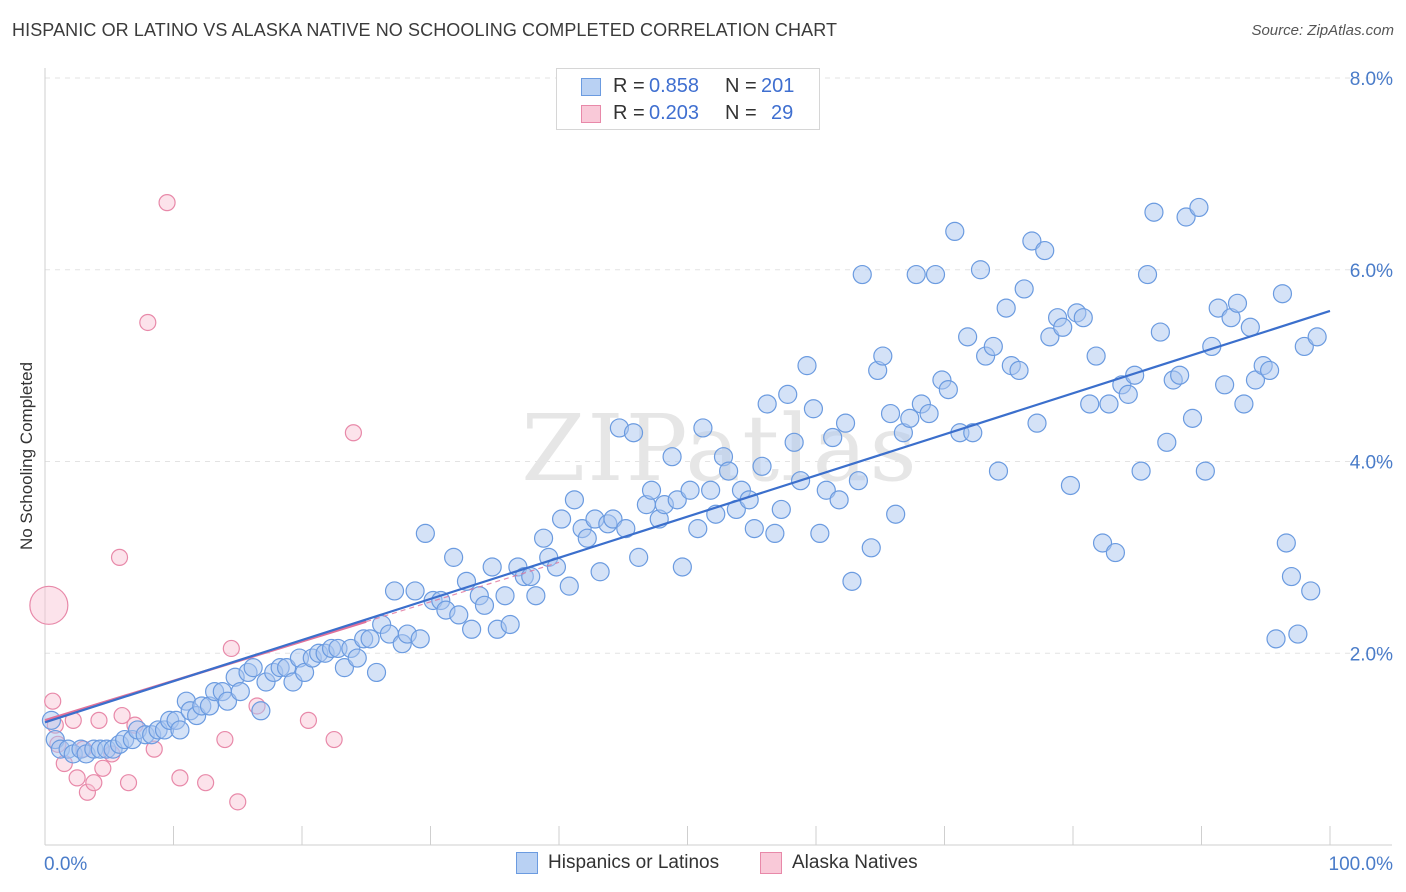 The height and width of the screenshot is (892, 1406). I want to click on legend-n-value: 201, so click(778, 86).